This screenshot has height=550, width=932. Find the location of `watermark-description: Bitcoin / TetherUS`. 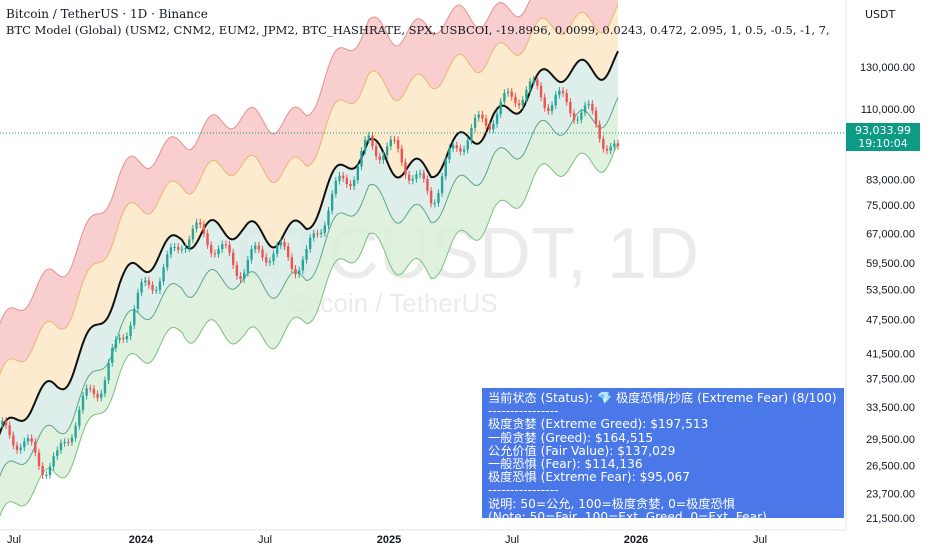

watermark-description: Bitcoin / TetherUS is located at coordinates (394, 303).